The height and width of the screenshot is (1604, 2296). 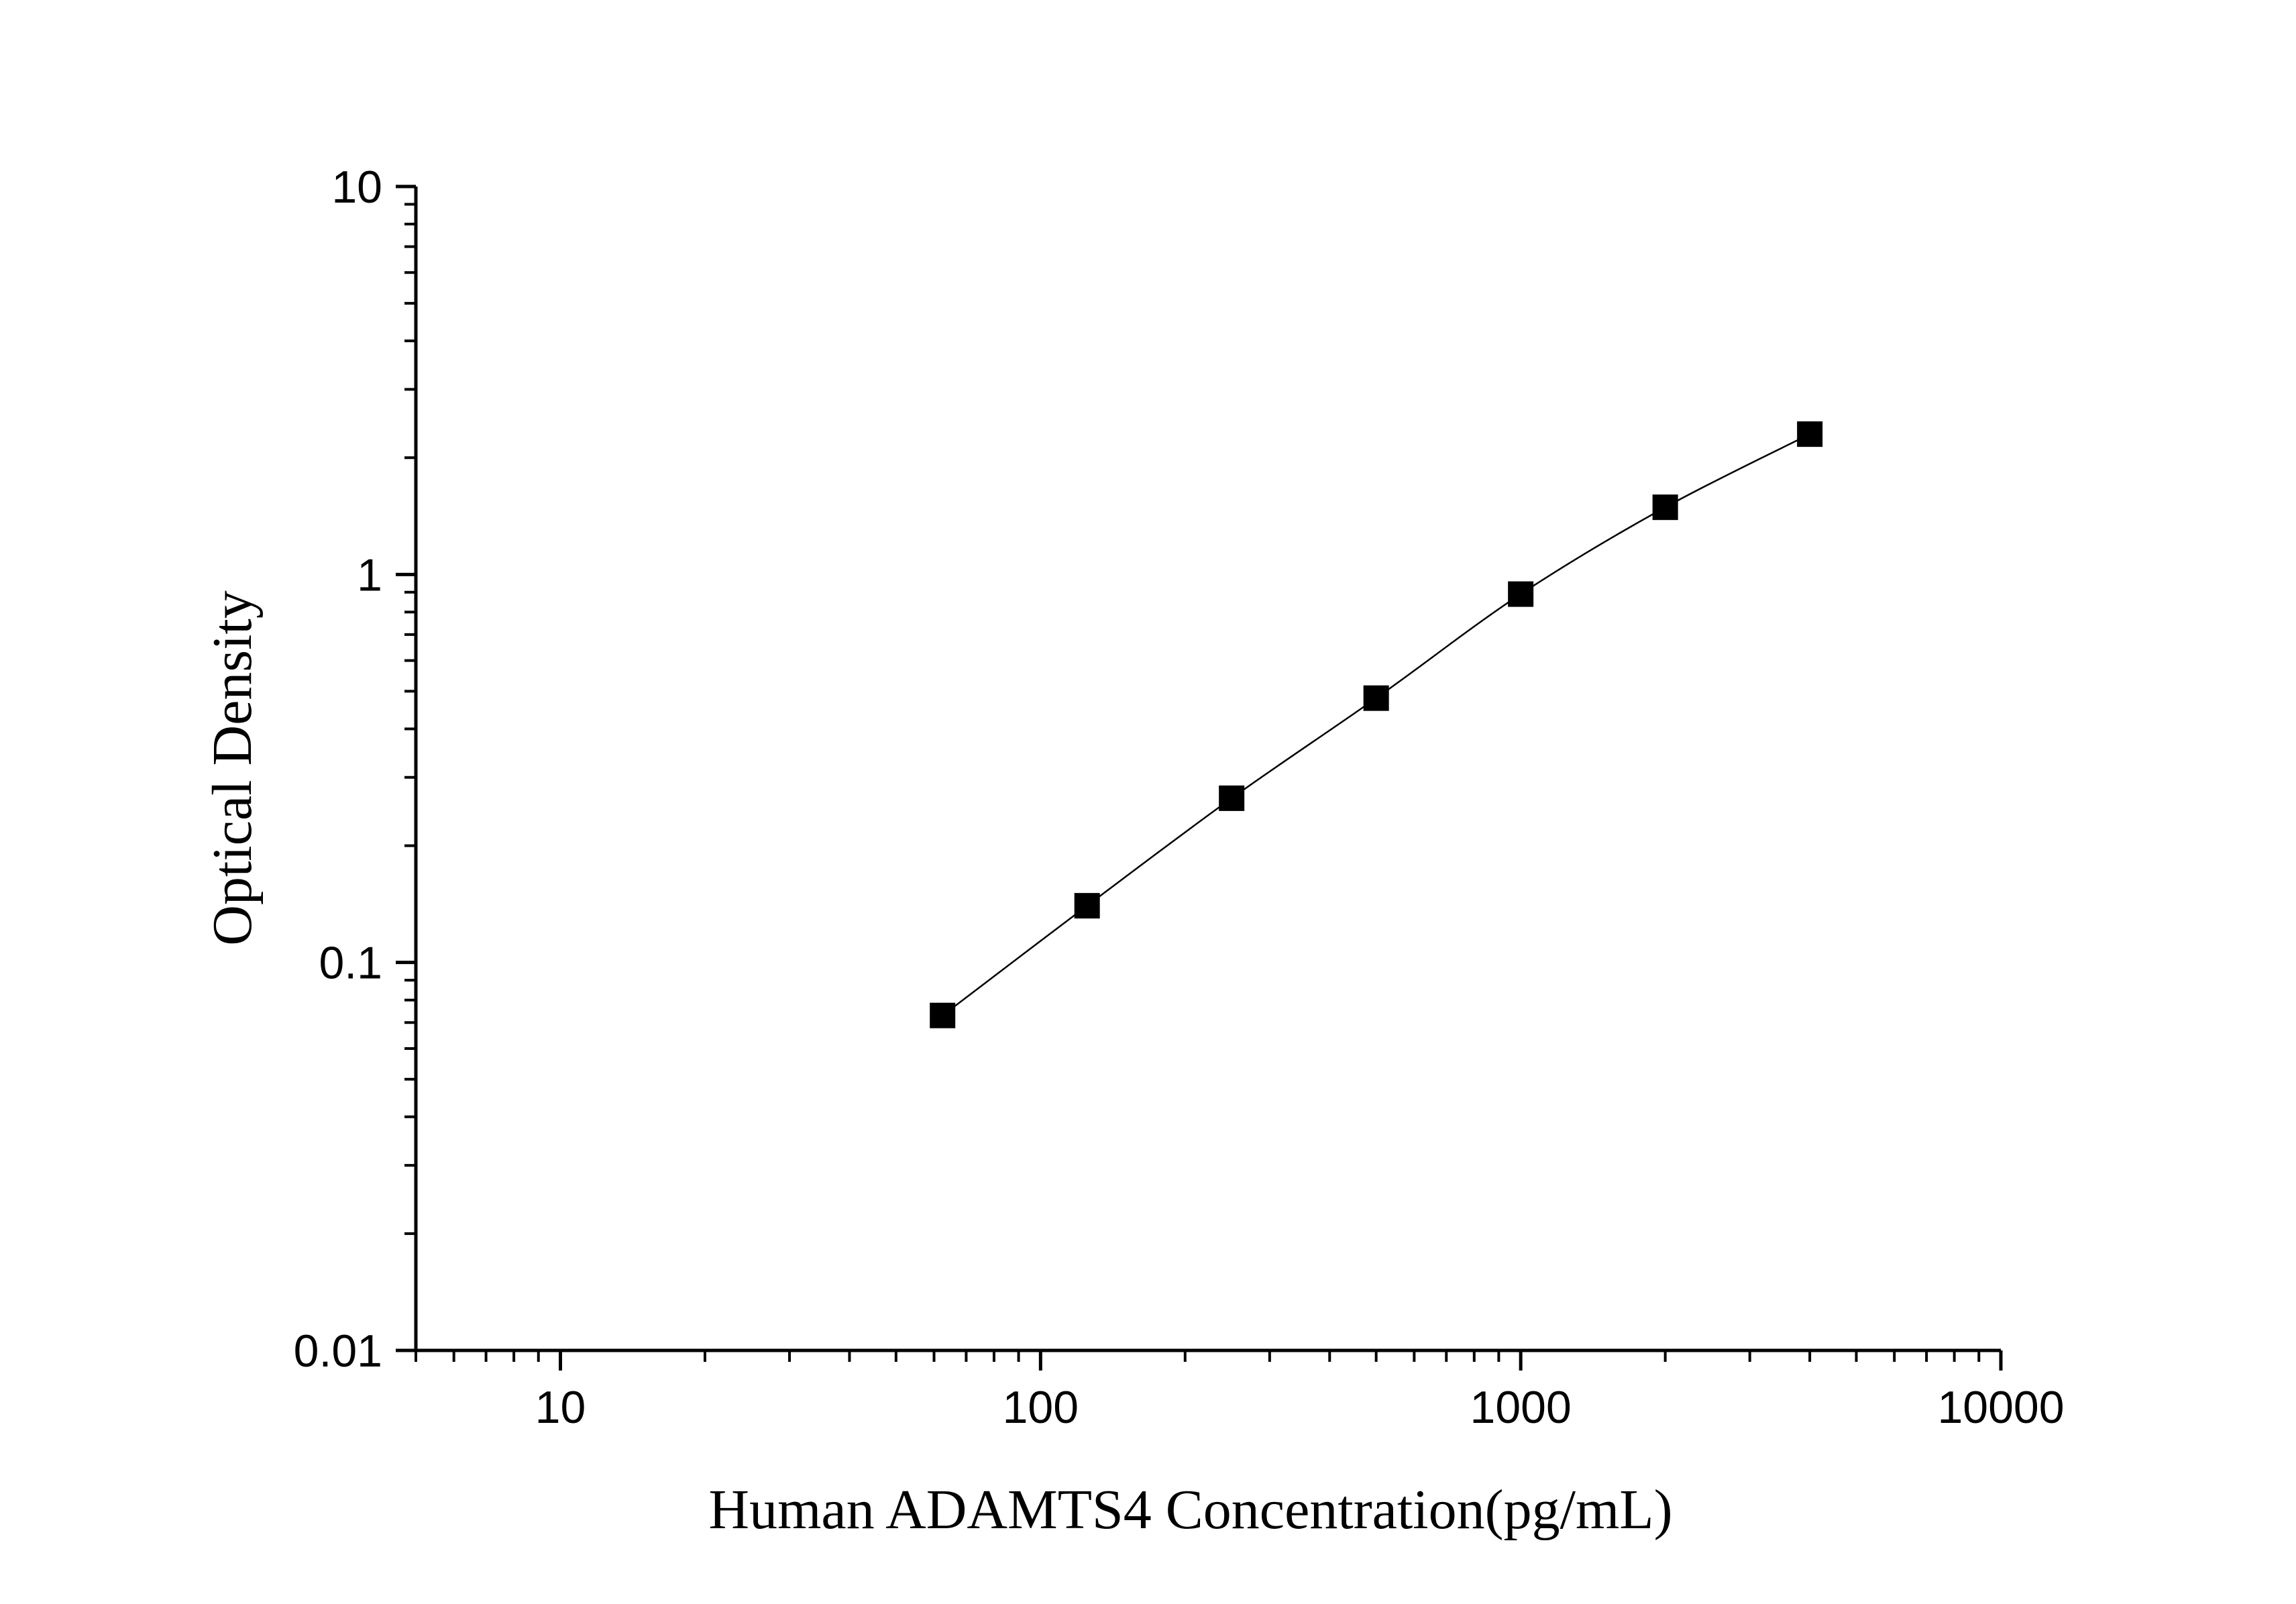 What do you see at coordinates (369, 574) in the screenshot?
I see `y-tick-label: 1` at bounding box center [369, 574].